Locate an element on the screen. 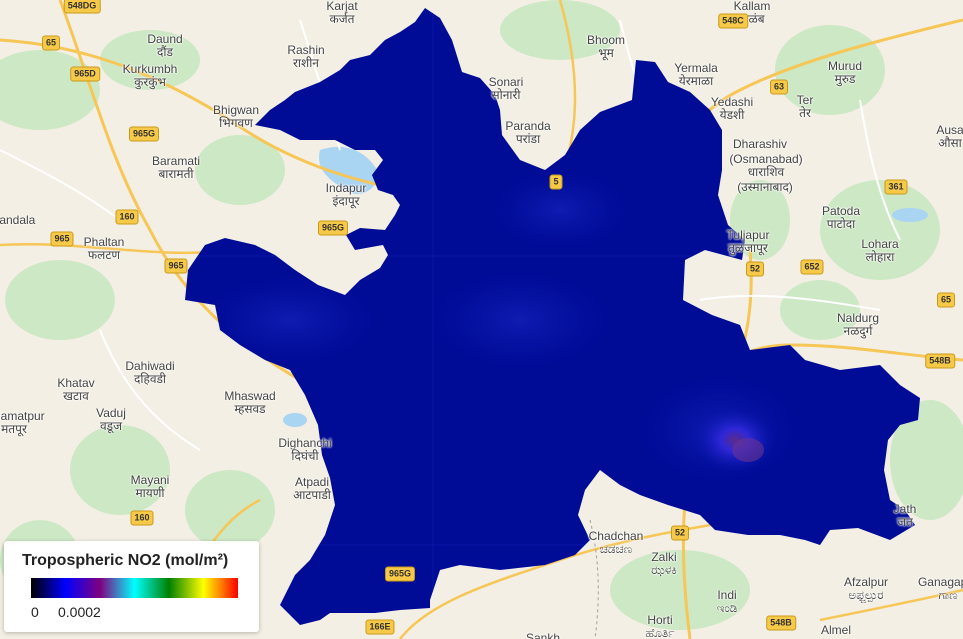  place-native-name: नळदुर्ग is located at coordinates (858, 331).